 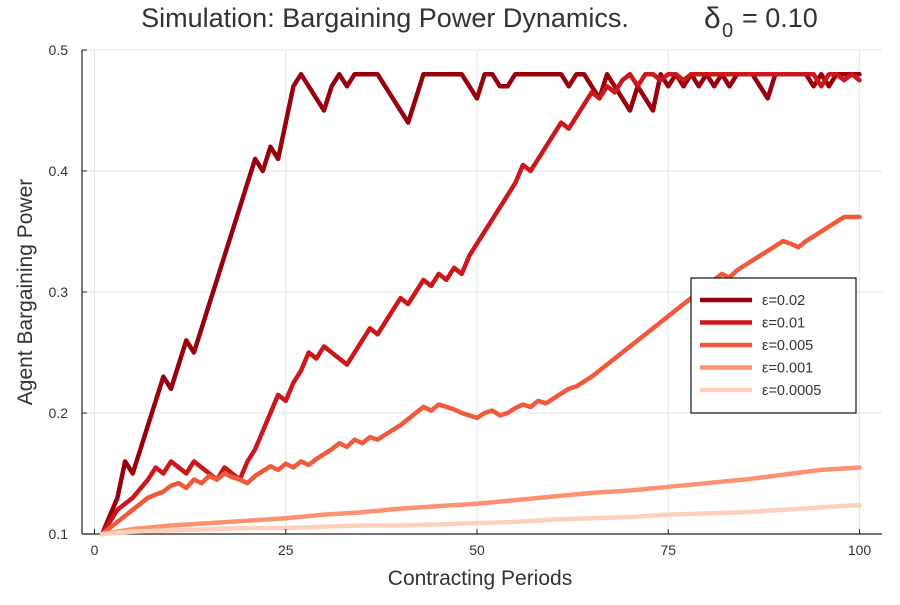 What do you see at coordinates (59, 50) in the screenshot?
I see `y-tick-label: 0.5` at bounding box center [59, 50].